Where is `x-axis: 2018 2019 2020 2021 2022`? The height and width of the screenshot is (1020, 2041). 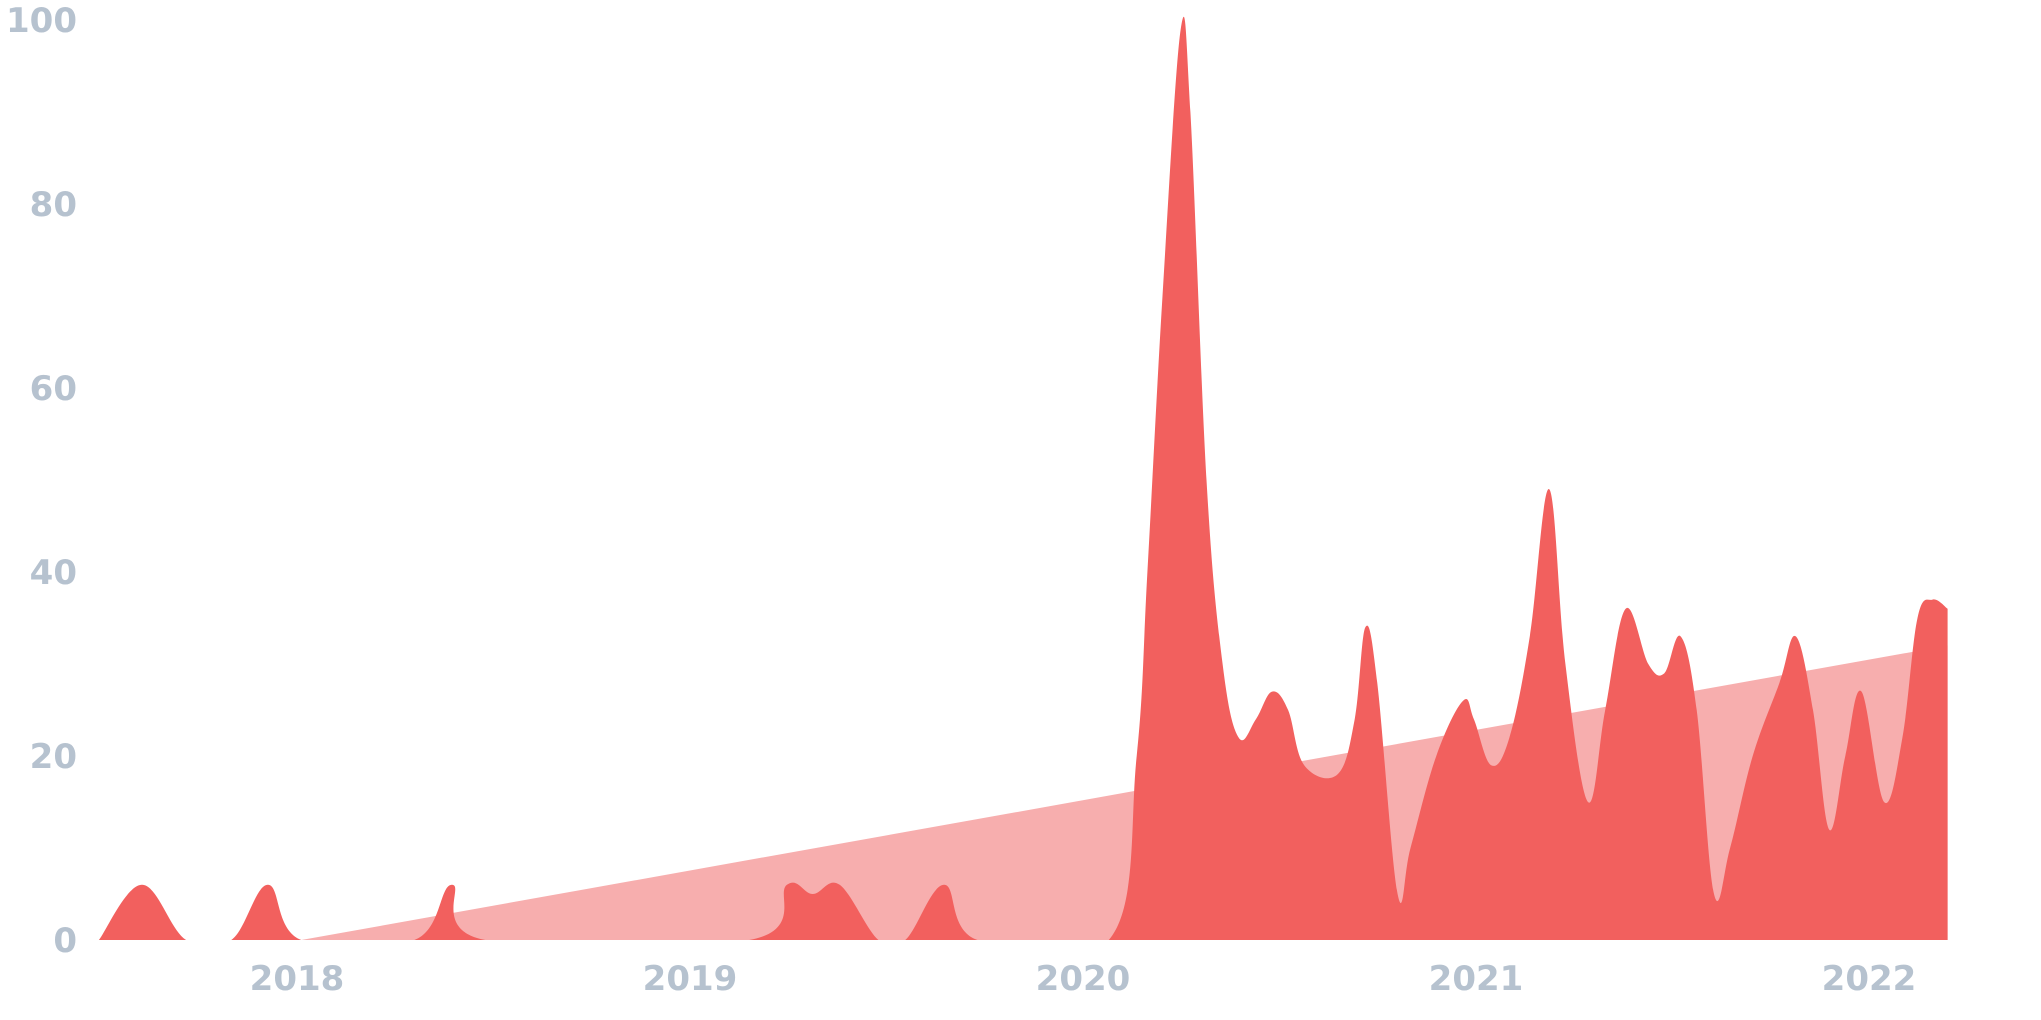 x-axis: 2018 2019 2020 2021 2022 is located at coordinates (1083, 979).